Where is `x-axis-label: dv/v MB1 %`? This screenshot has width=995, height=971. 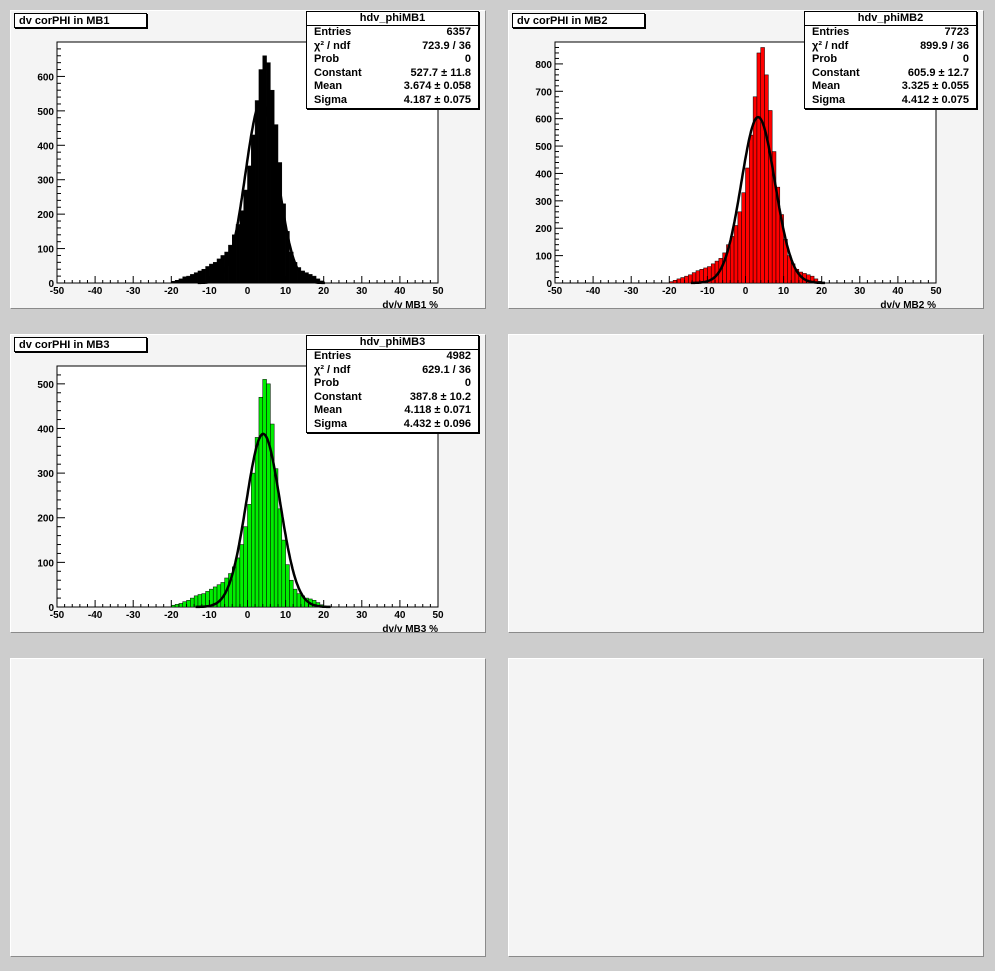 x-axis-label: dv/v MB1 % is located at coordinates (410, 305).